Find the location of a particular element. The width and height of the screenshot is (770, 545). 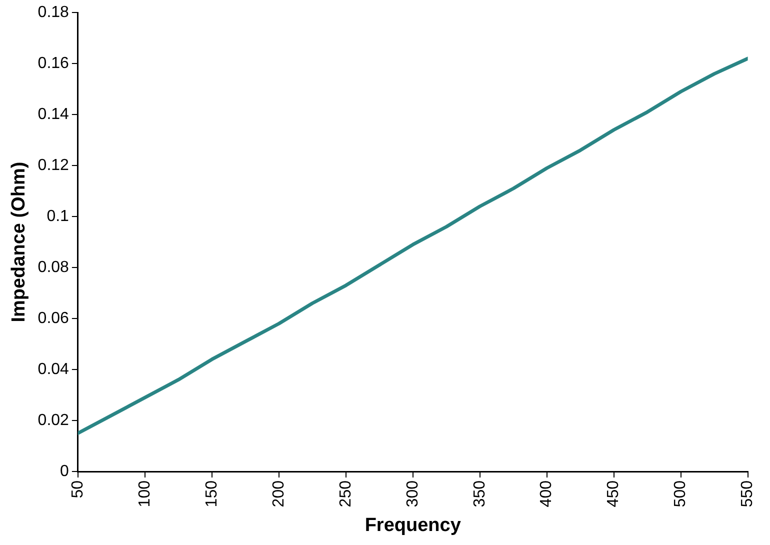

x-tick-label: 350 is located at coordinates (479, 494).